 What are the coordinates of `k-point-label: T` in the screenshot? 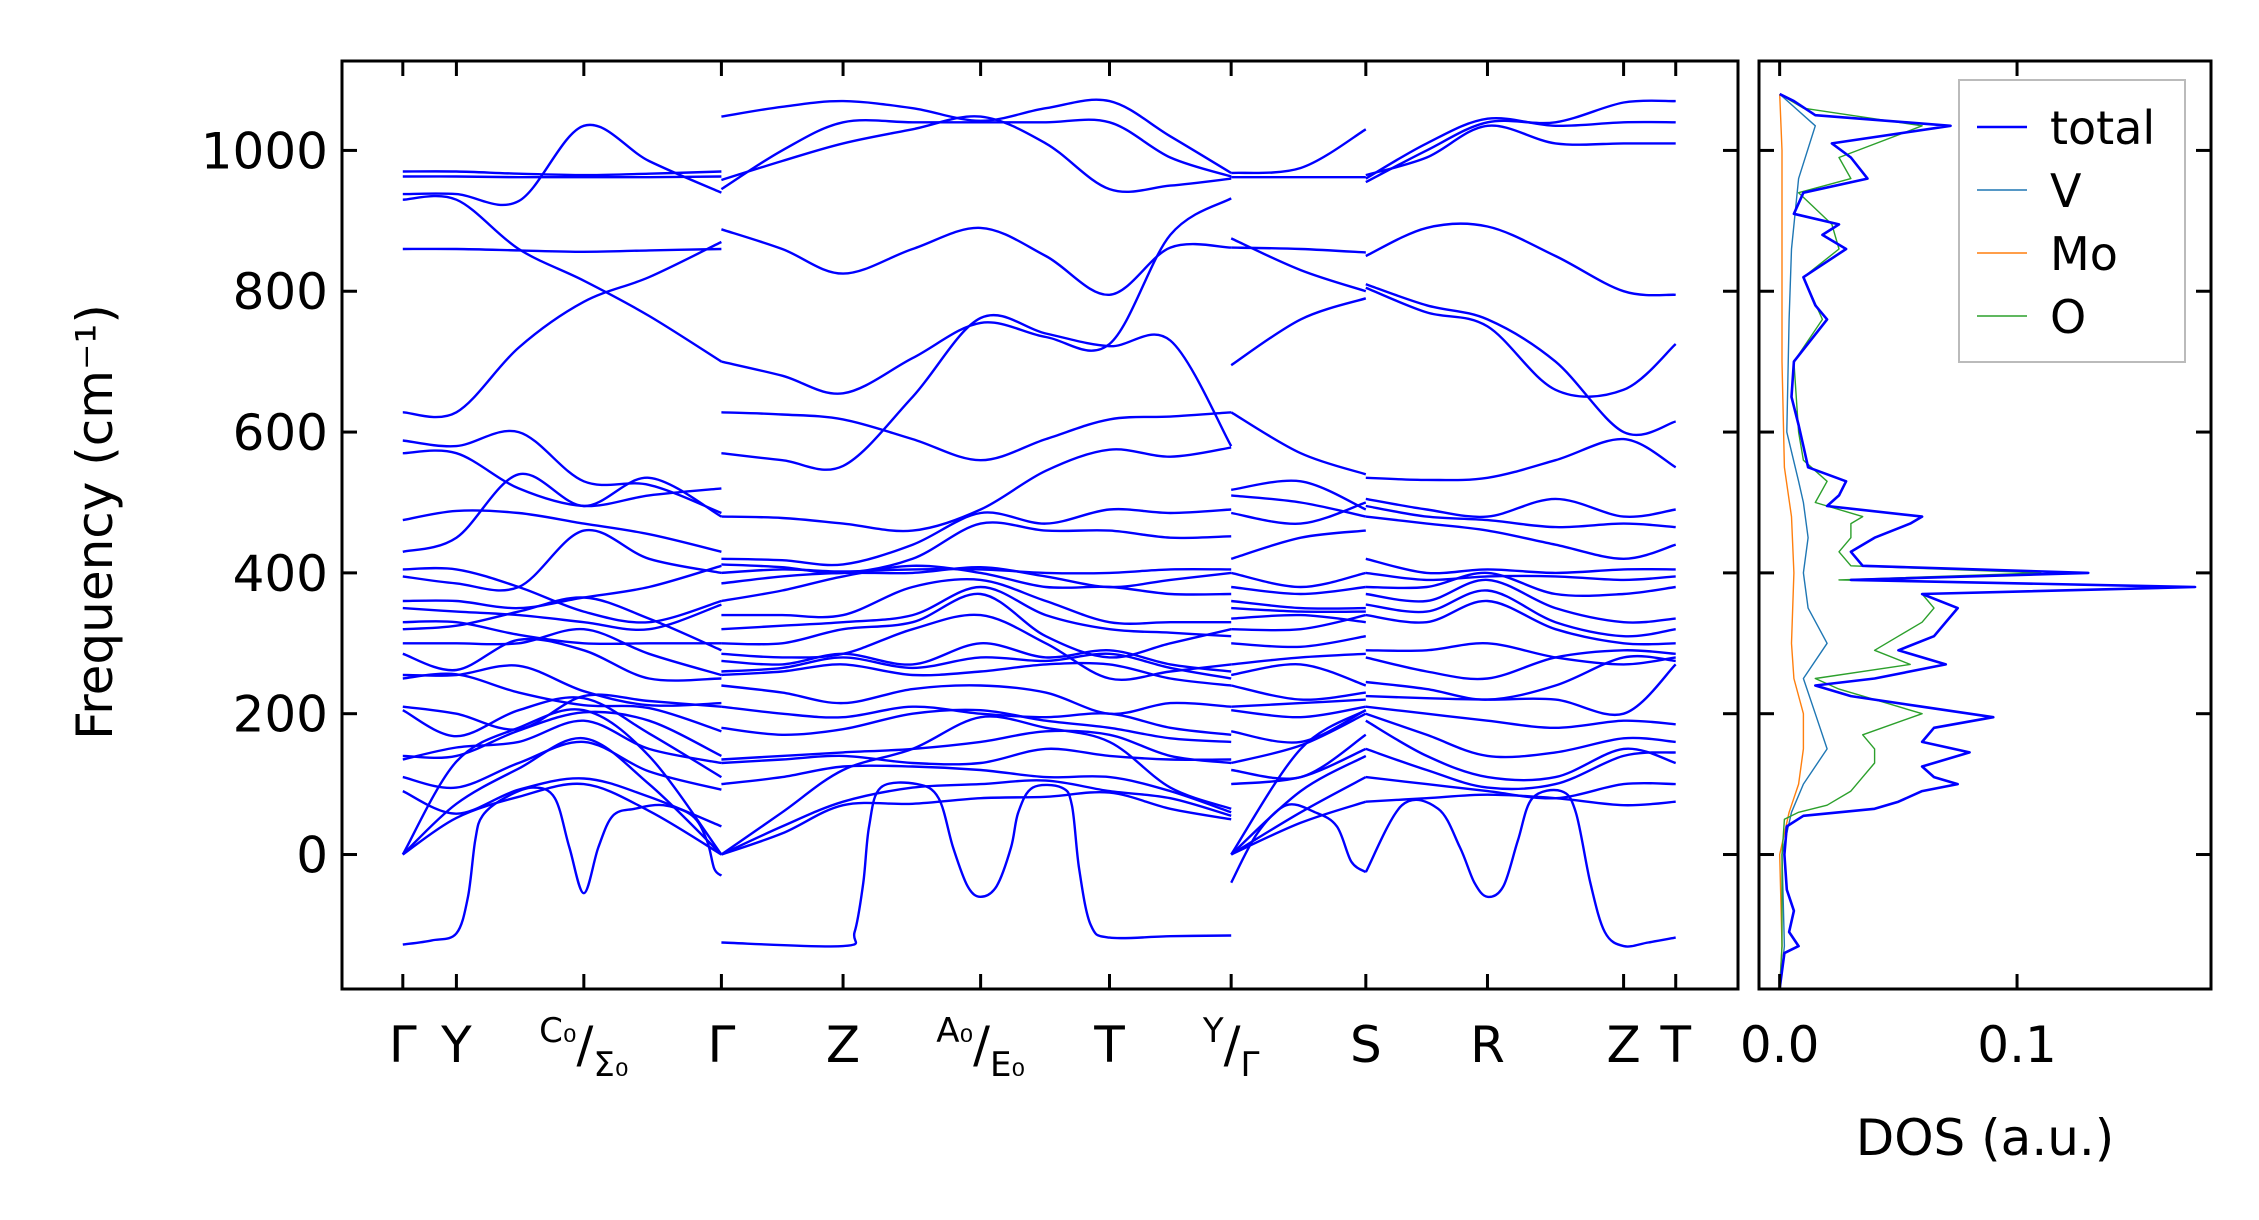 It's located at (1675, 1045).